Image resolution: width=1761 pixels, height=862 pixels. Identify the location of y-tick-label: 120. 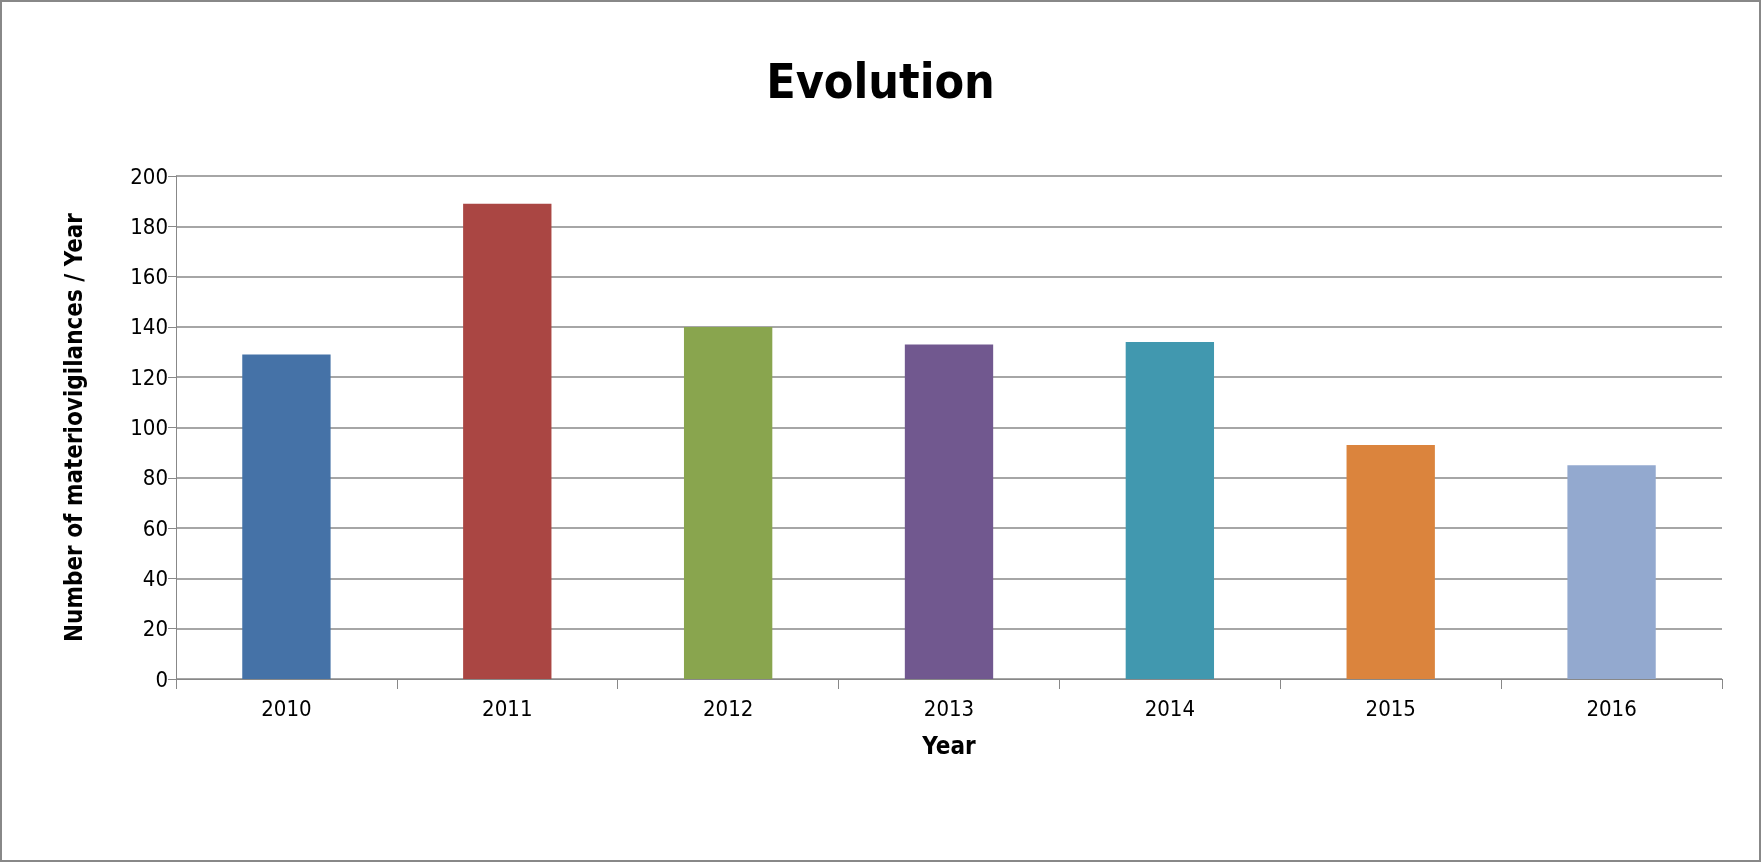
(149, 377).